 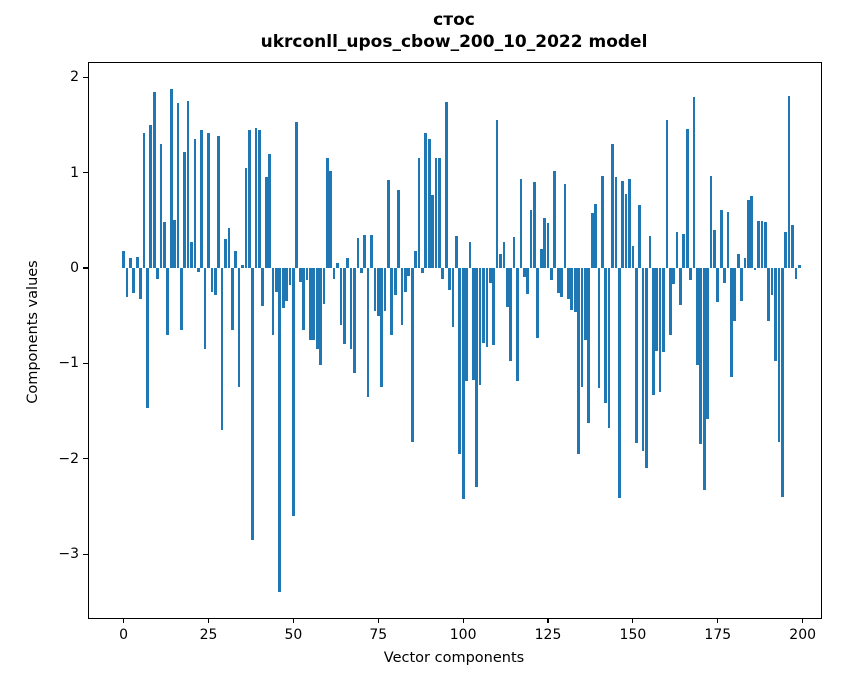 I want to click on y-tick-label: 1, so click(x=74, y=172).